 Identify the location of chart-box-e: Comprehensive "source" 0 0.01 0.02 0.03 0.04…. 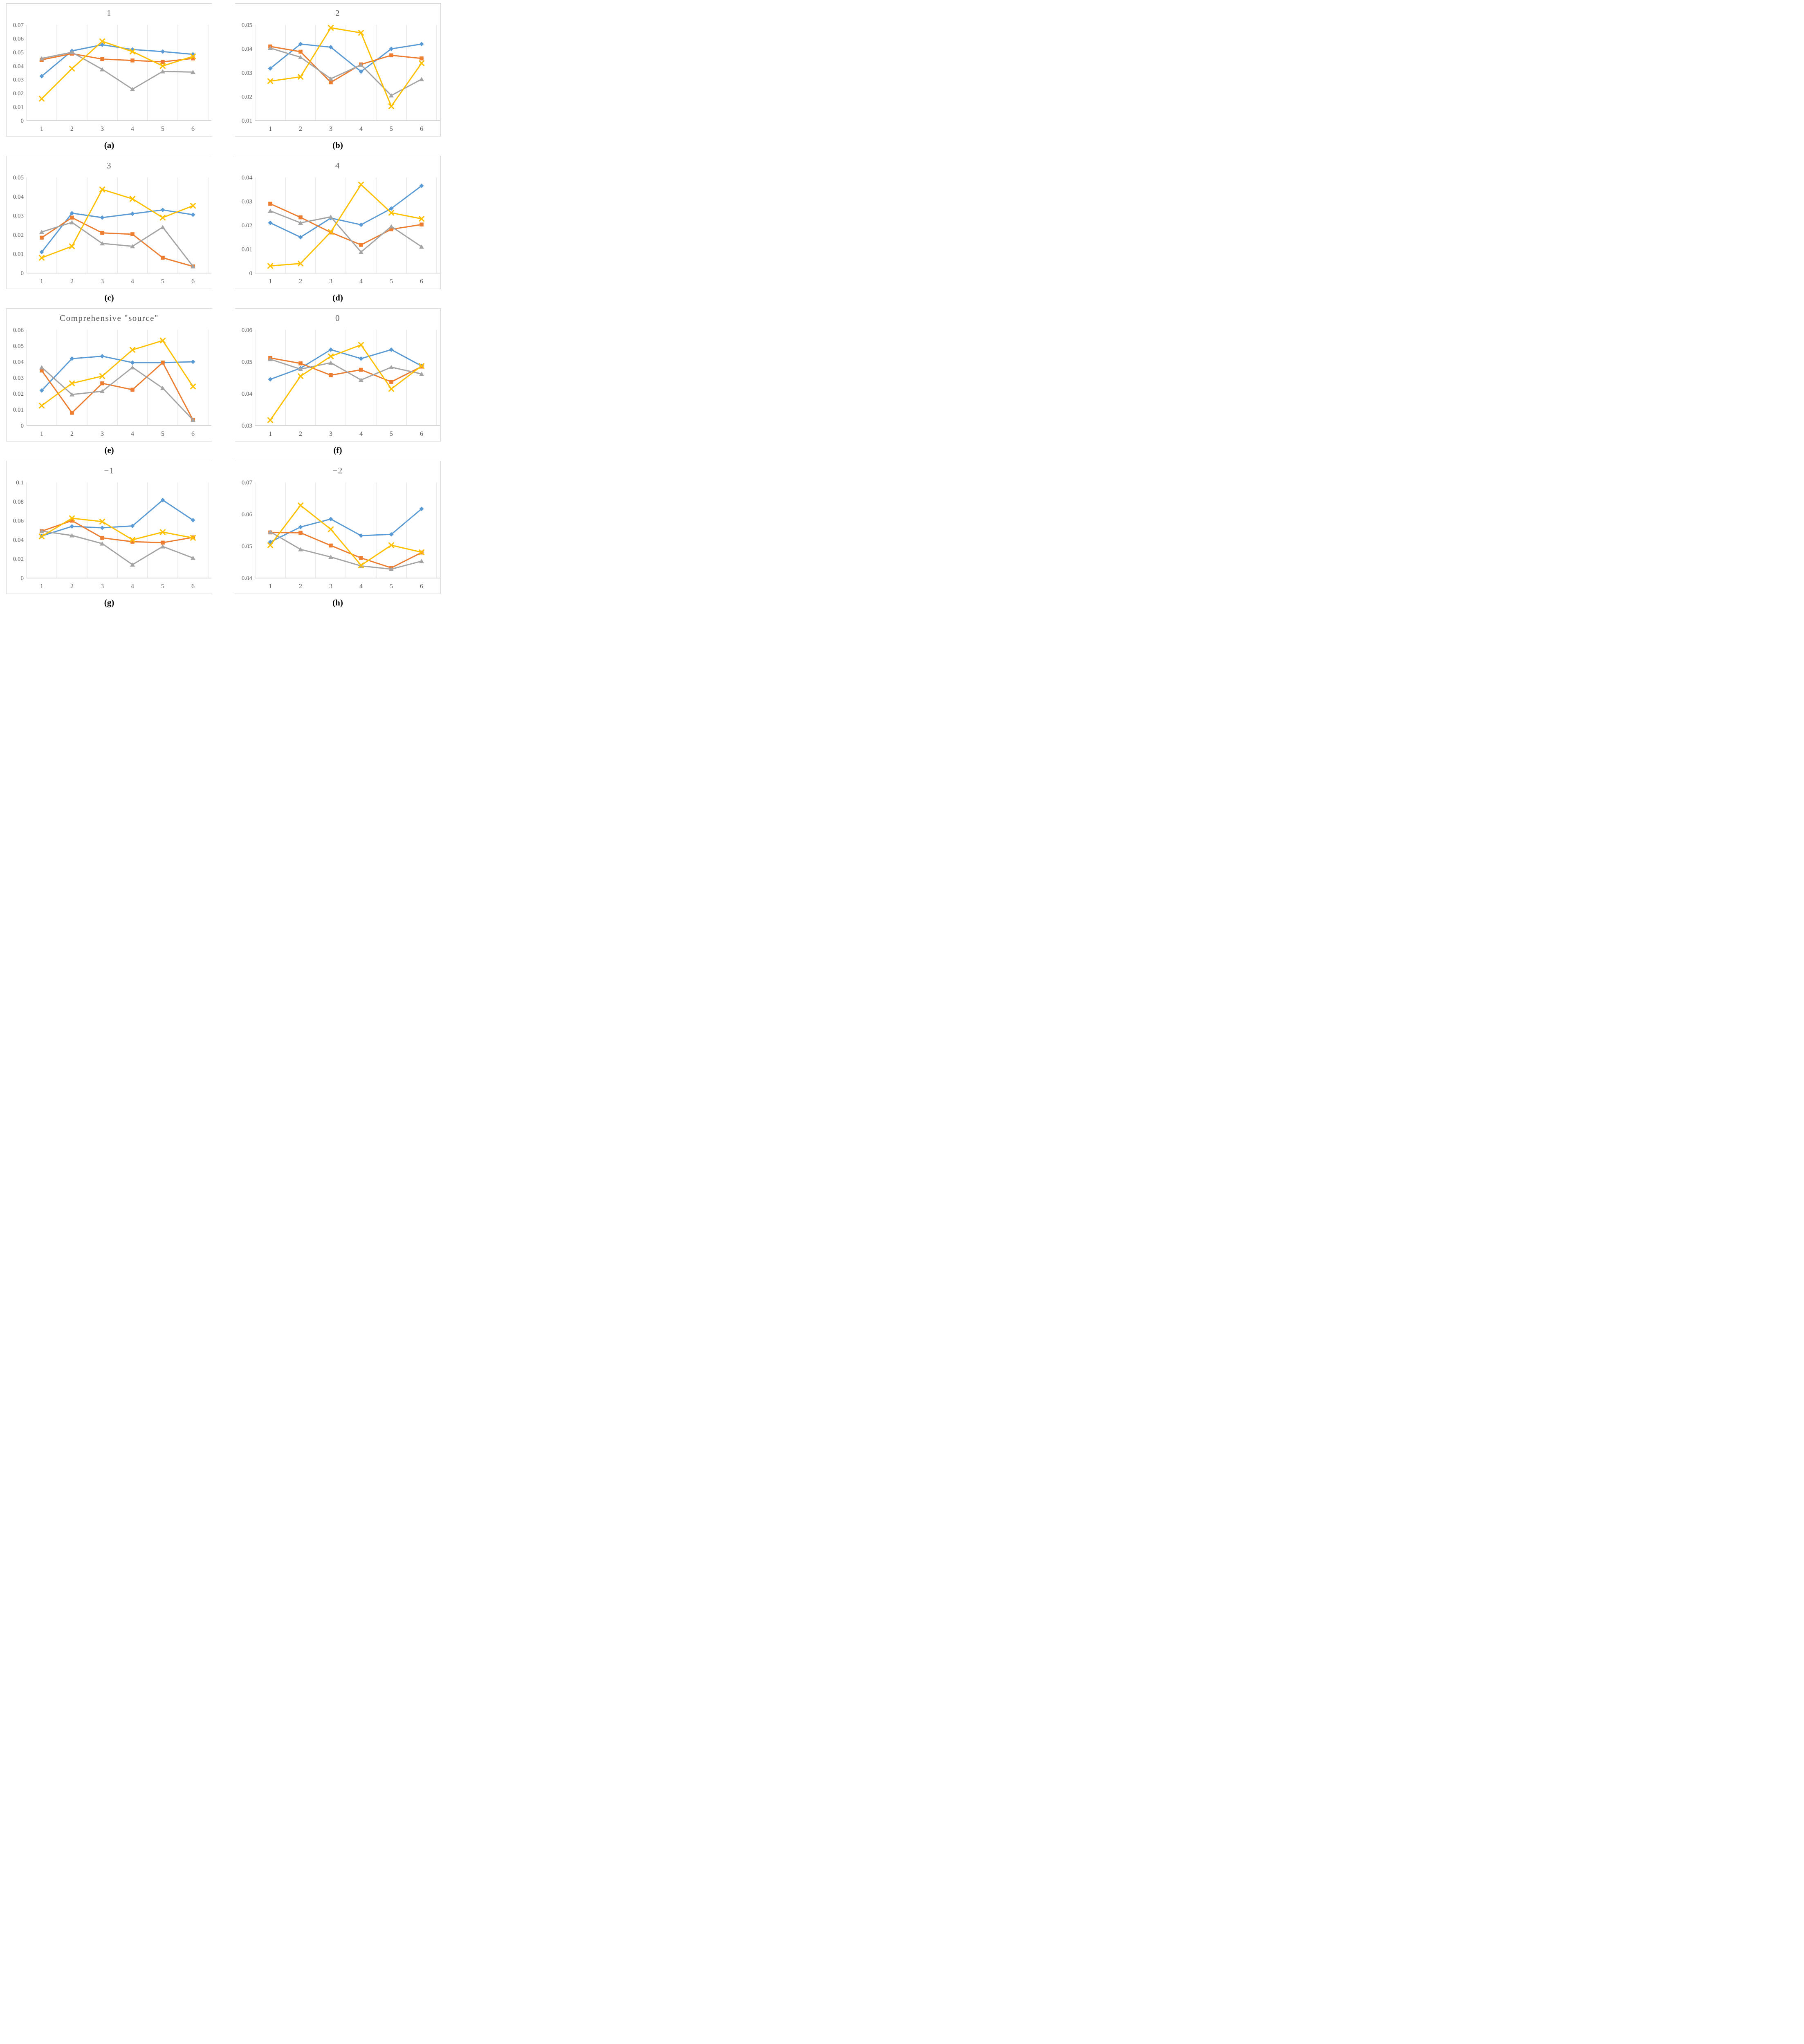
(109, 375).